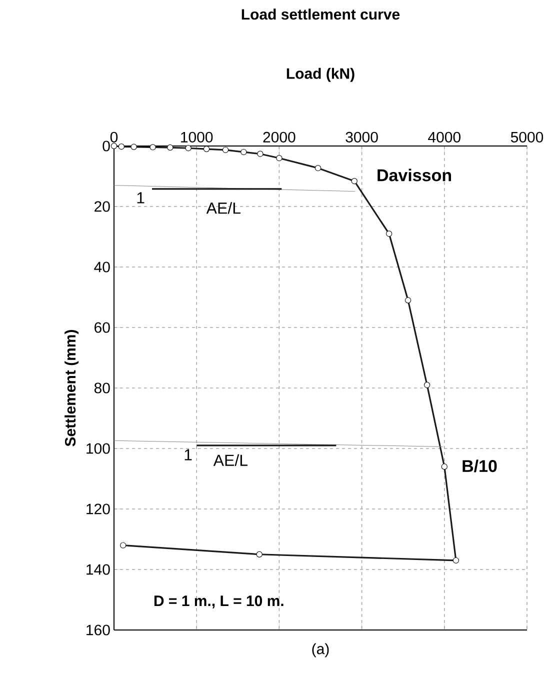  I want to click on y-tick-label: 100, so click(98, 448).